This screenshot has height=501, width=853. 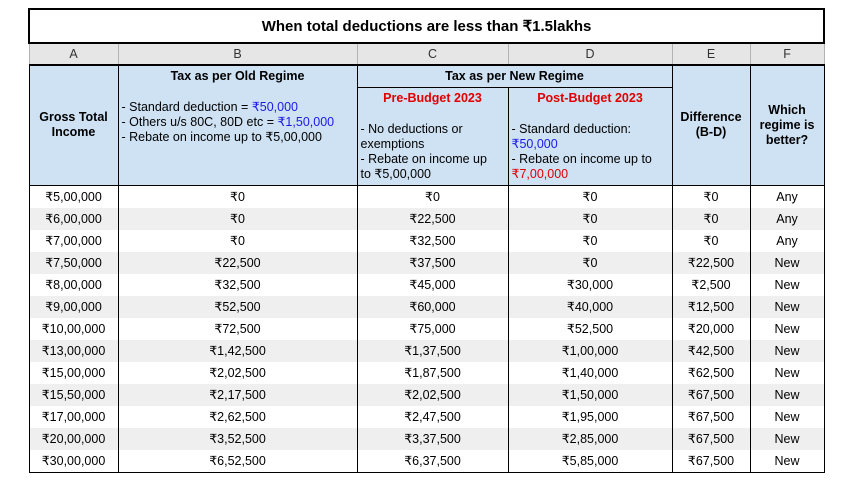 I want to click on difference-header: Difference (B-D), so click(x=711, y=125).